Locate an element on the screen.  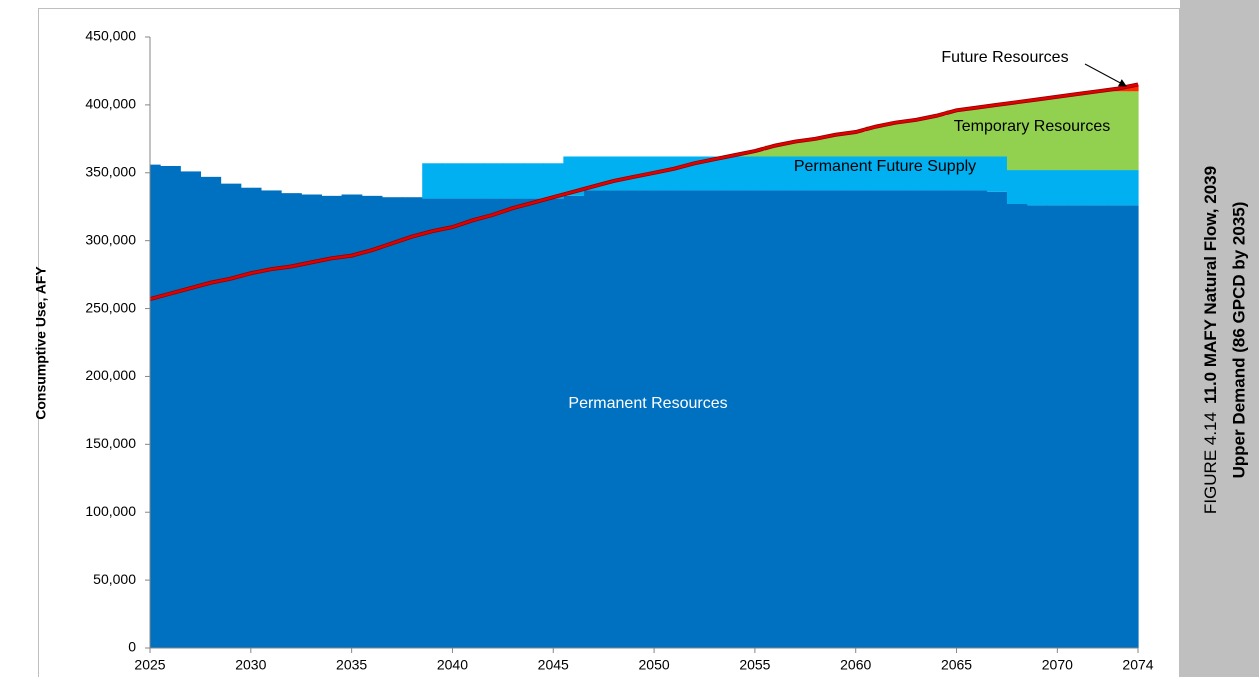
x-tick-label: 2040 is located at coordinates (452, 665).